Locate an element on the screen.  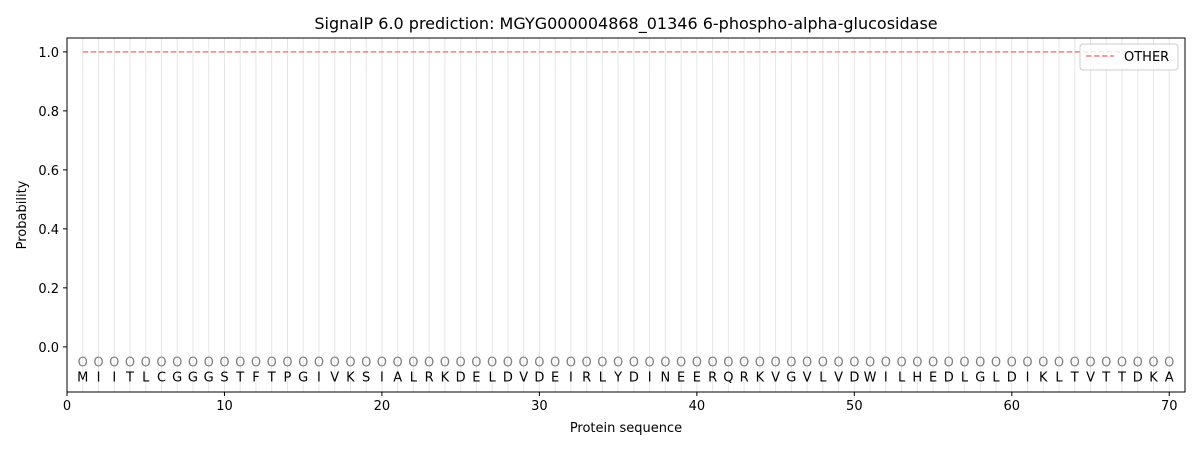
residue-label: W is located at coordinates (870, 377).